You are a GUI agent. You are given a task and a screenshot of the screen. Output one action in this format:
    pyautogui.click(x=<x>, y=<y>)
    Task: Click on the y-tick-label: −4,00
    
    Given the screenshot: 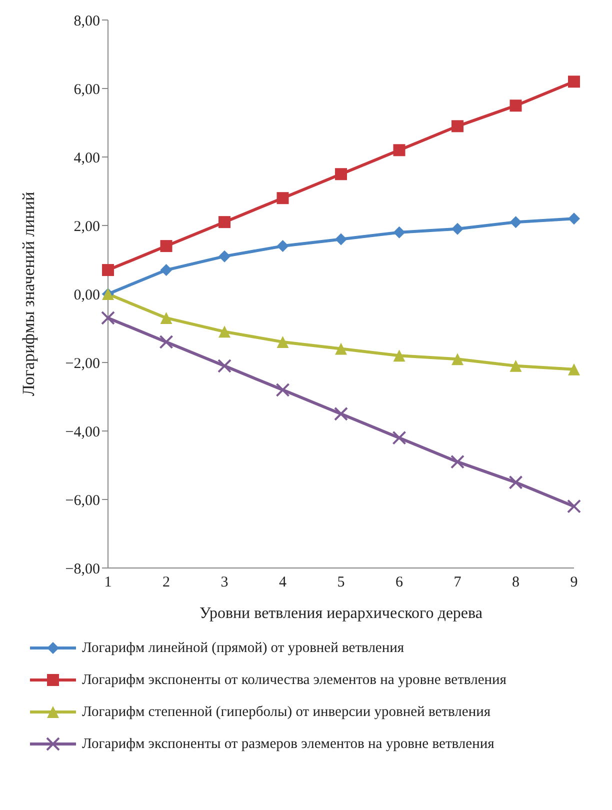 What is the action you would take?
    pyautogui.click(x=82, y=432)
    